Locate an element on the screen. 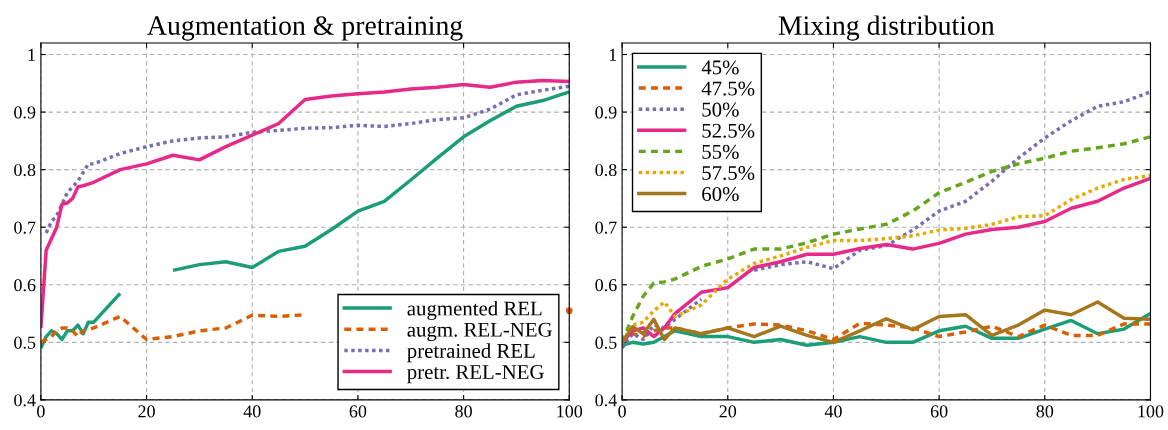 Image resolution: width=1168 pixels, height=430 pixels. legend-label: 60% is located at coordinates (720, 194).